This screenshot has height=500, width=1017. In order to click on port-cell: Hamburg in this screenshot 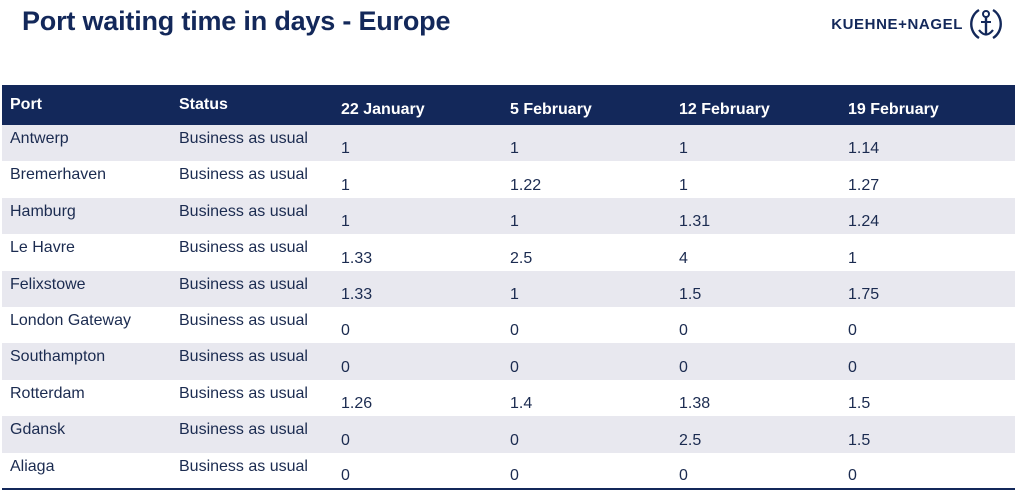, I will do `click(43, 211)`.